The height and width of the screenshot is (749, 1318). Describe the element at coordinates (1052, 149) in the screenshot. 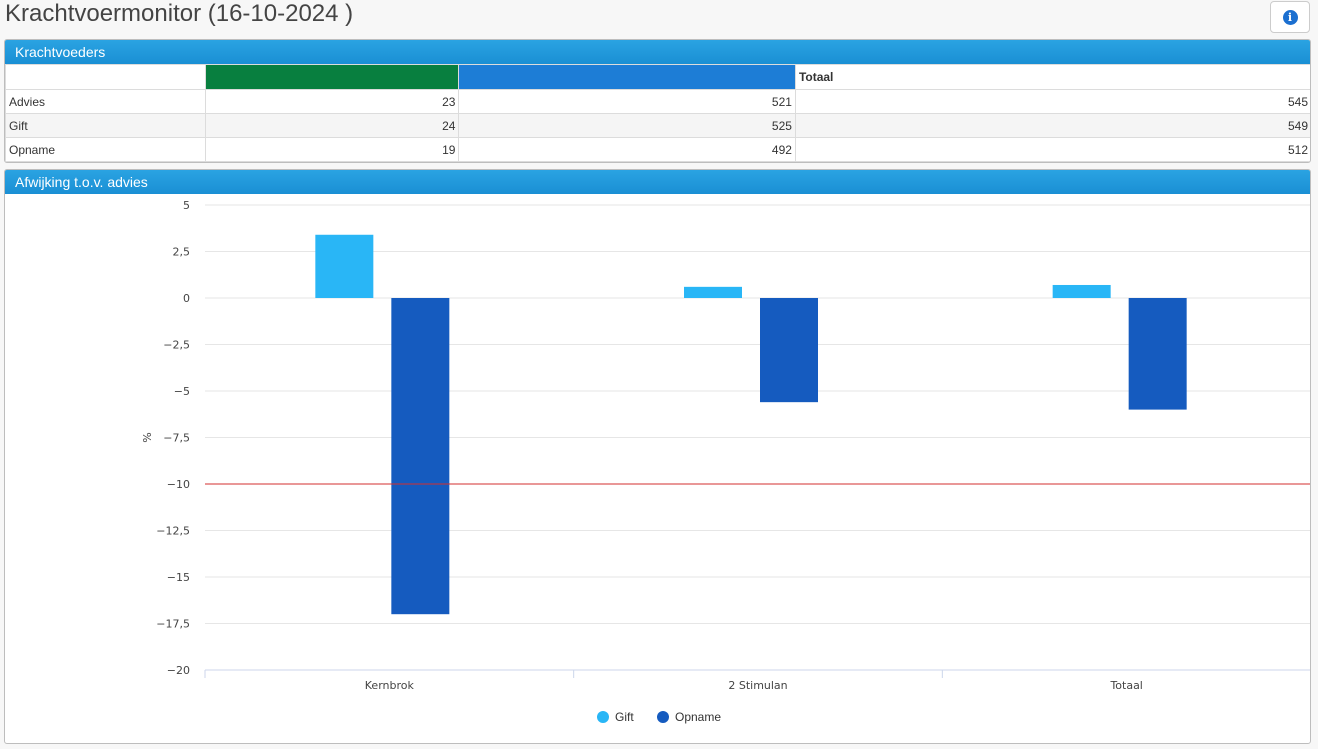

I see `table-cell: 512` at that location.